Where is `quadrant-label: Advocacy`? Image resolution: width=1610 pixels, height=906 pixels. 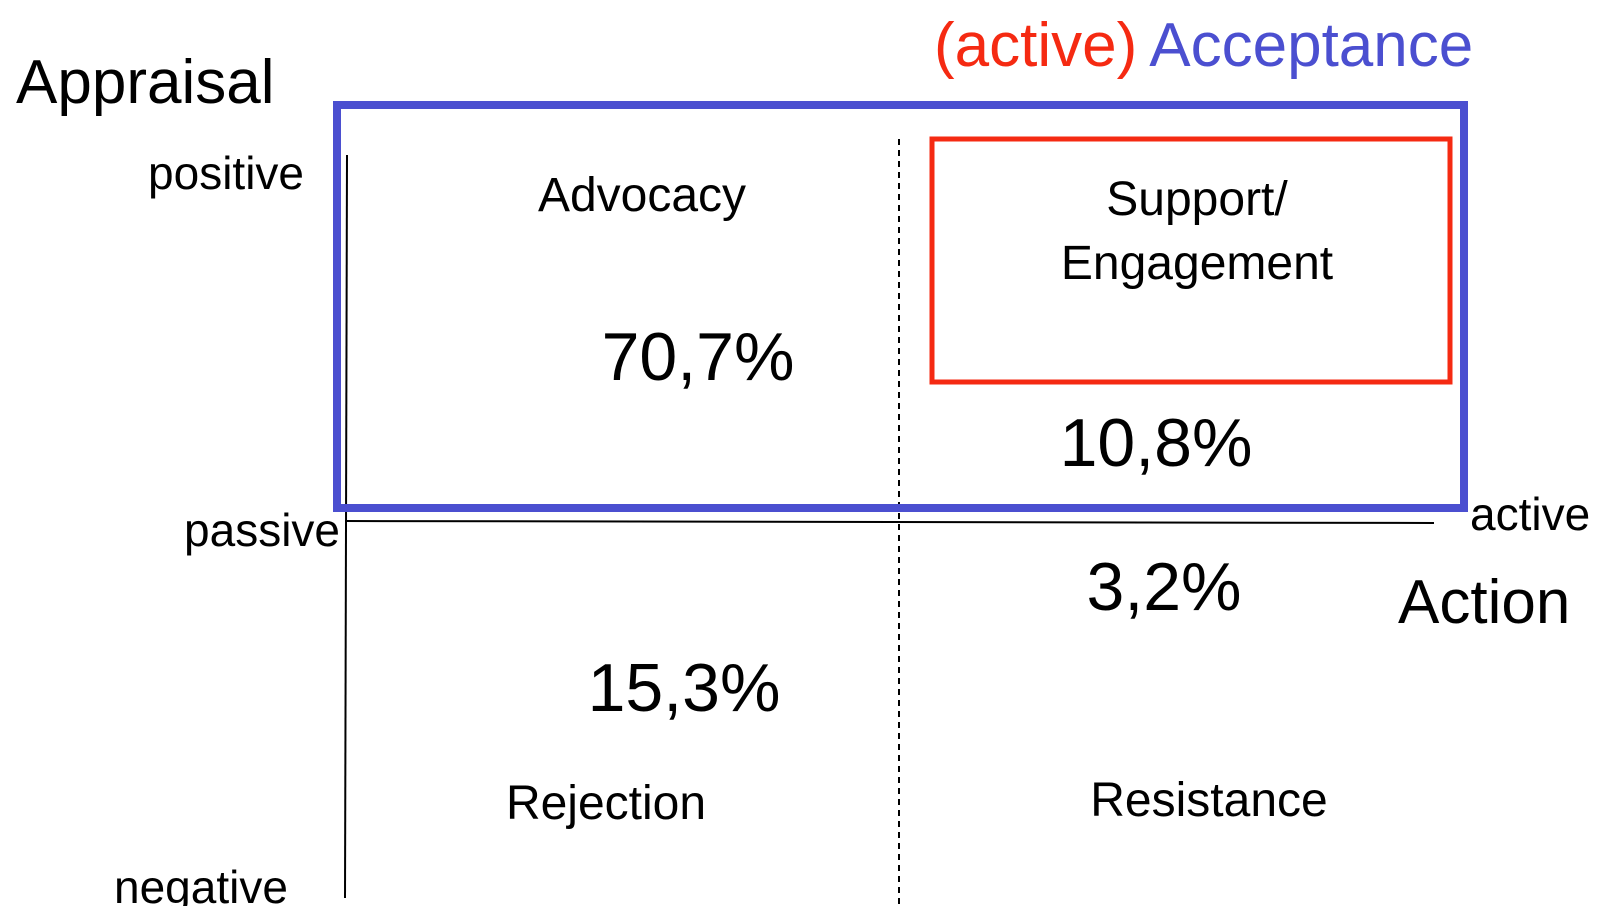
quadrant-label: Advocacy is located at coordinates (642, 195).